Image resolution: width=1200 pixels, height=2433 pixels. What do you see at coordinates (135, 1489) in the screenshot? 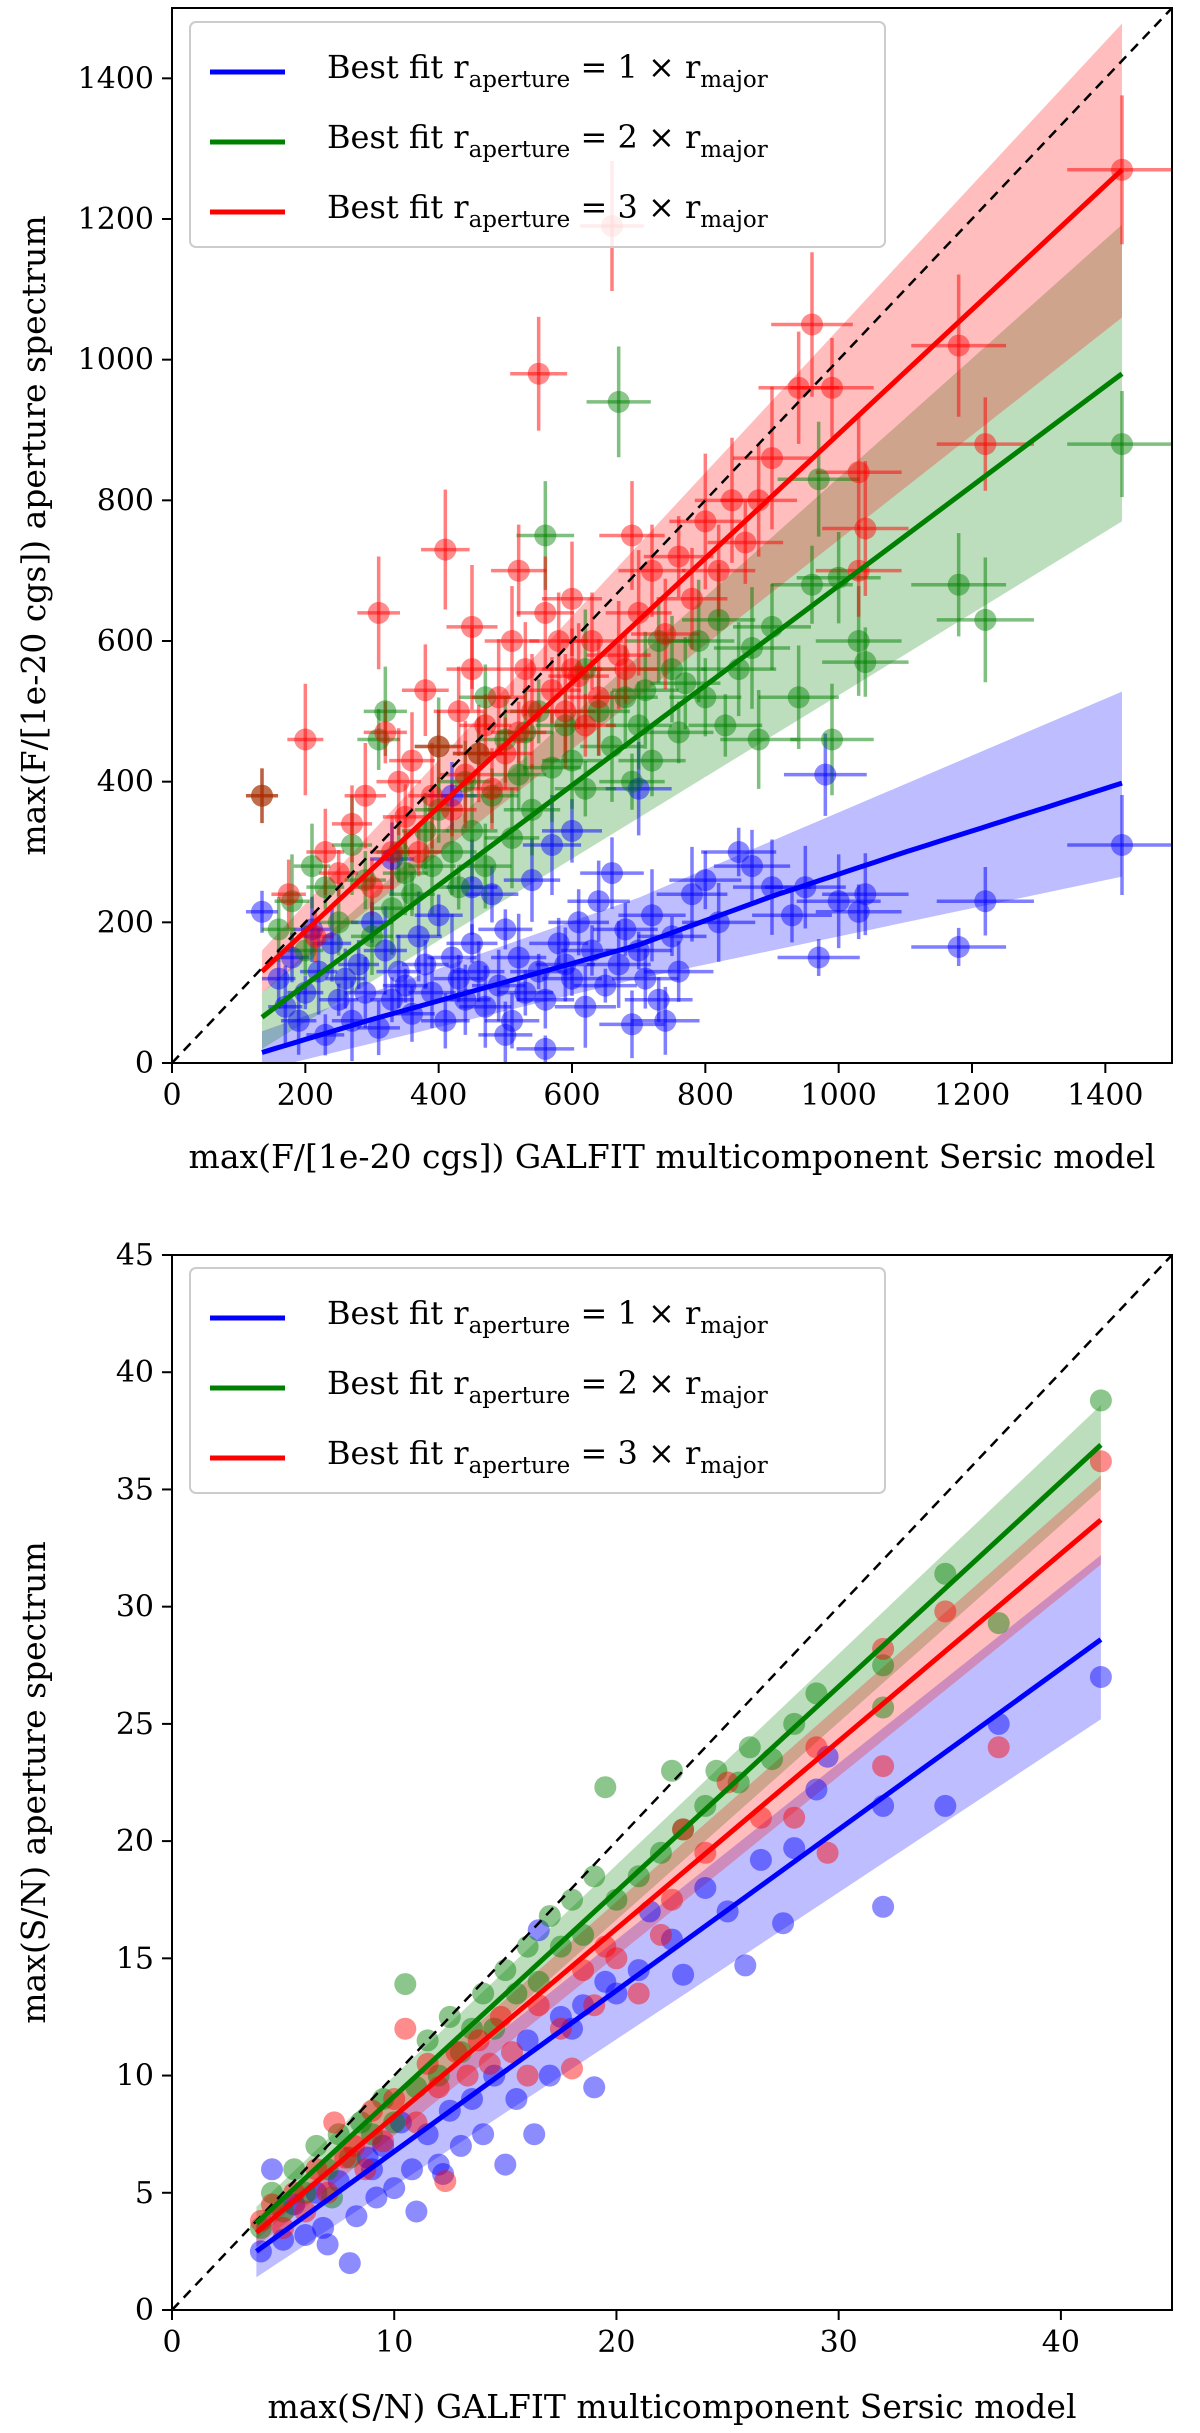
I see `sn-ytick-label-7: 35` at bounding box center [135, 1489].